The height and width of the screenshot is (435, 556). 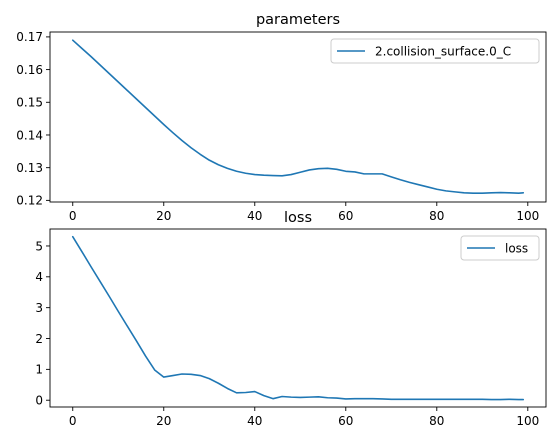 What do you see at coordinates (29, 103) in the screenshot?
I see `y-tick-label: 0.15` at bounding box center [29, 103].